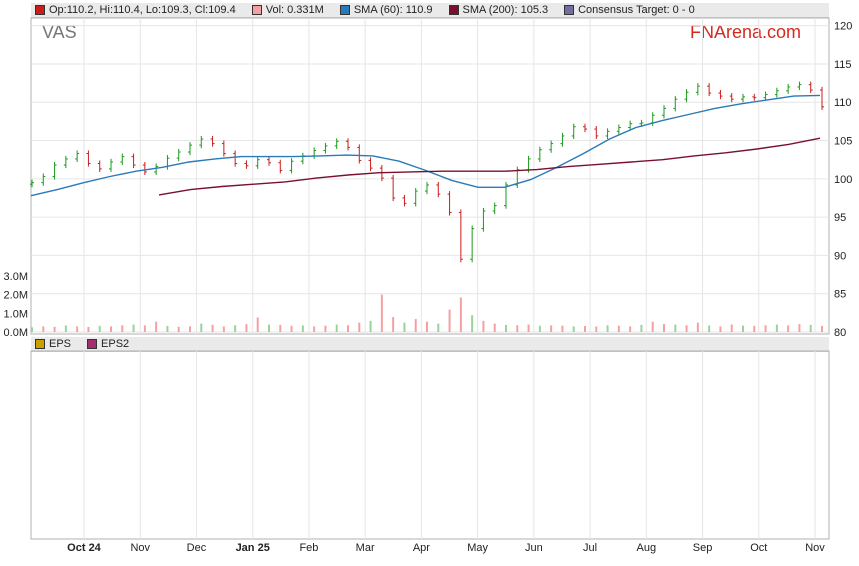 This screenshot has width=859, height=566. I want to click on volume-tick-label: 2.0M, so click(16, 296).